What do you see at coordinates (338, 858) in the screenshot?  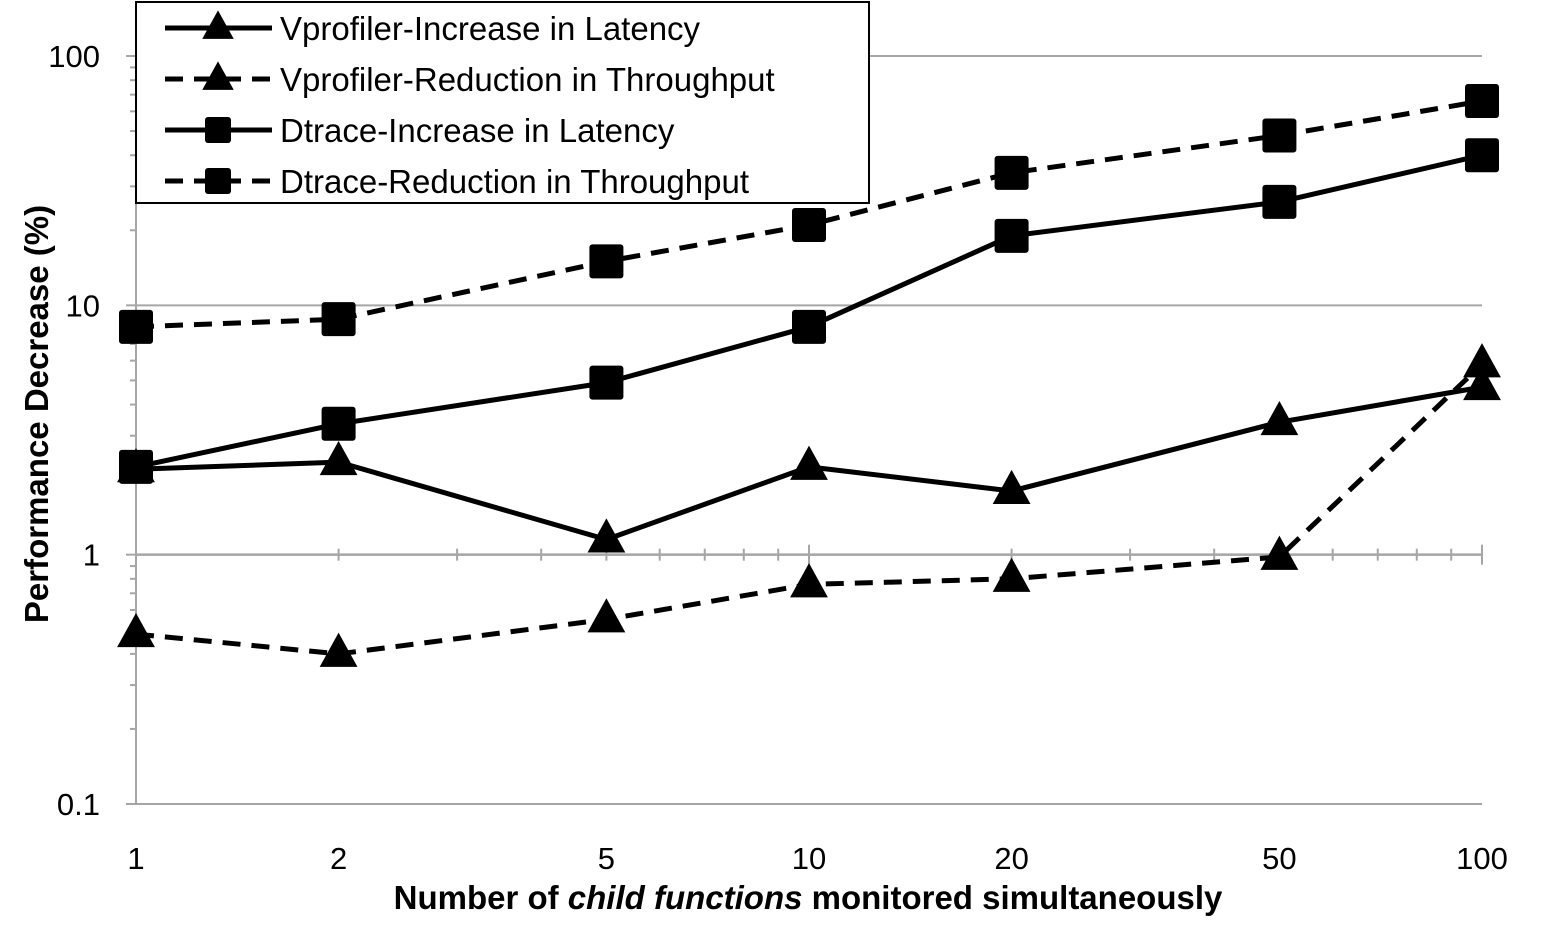 I see `x-tick-label: 2` at bounding box center [338, 858].